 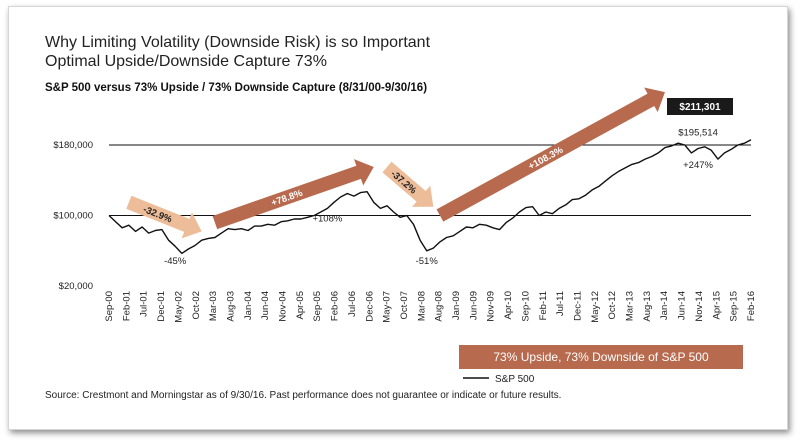 What do you see at coordinates (73, 145) in the screenshot?
I see `y-tick-label-0: $180,000` at bounding box center [73, 145].